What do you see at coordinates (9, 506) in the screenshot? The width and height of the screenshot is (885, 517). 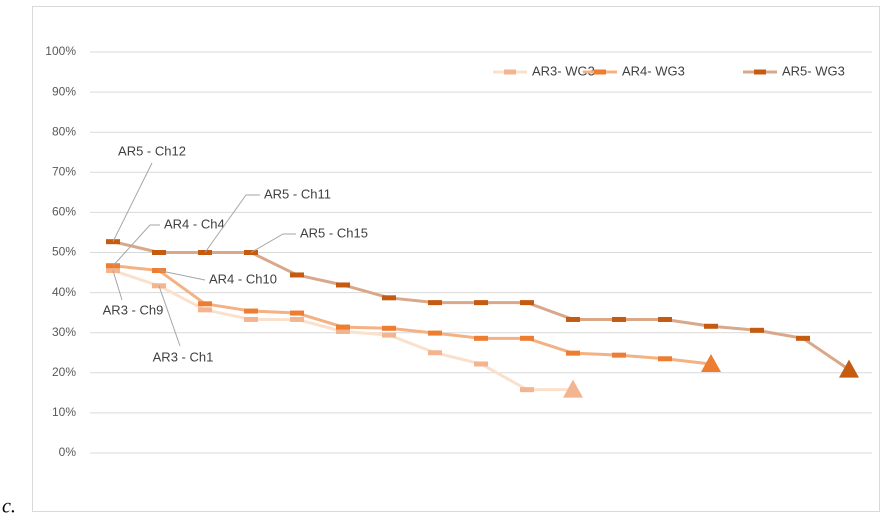 I see `figure-label: c.` at bounding box center [9, 506].